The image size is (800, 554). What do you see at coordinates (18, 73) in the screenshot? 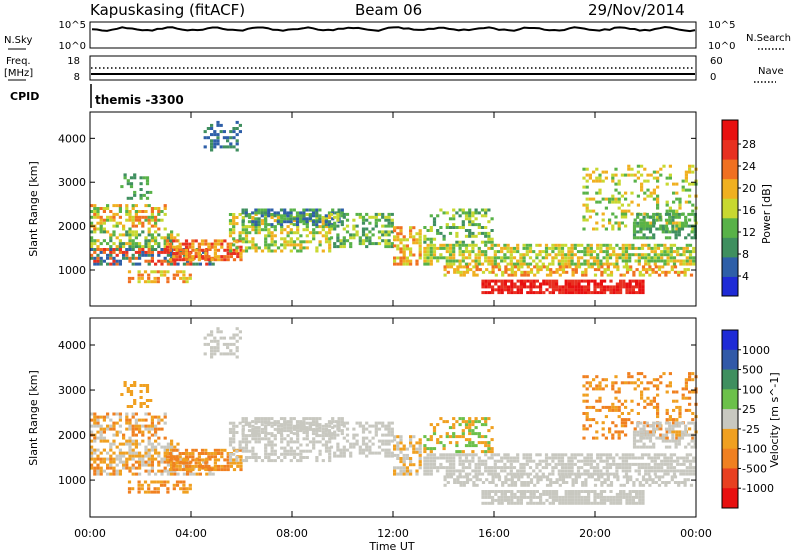
I see `freq-label-2: [MHz]` at bounding box center [18, 73].